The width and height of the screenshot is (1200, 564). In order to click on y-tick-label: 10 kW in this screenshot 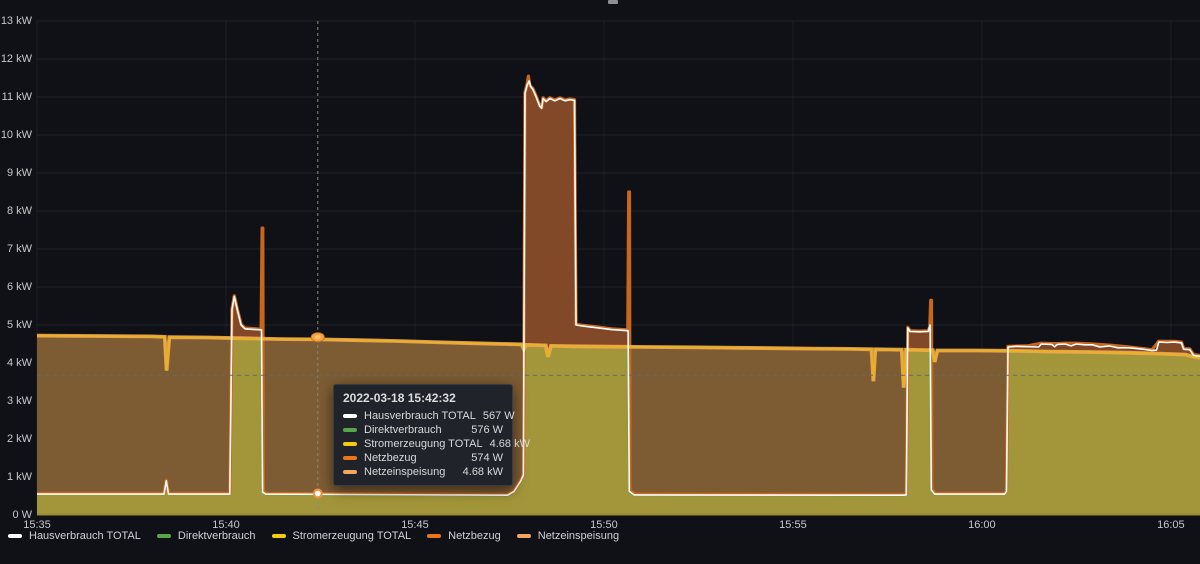, I will do `click(16, 135)`.